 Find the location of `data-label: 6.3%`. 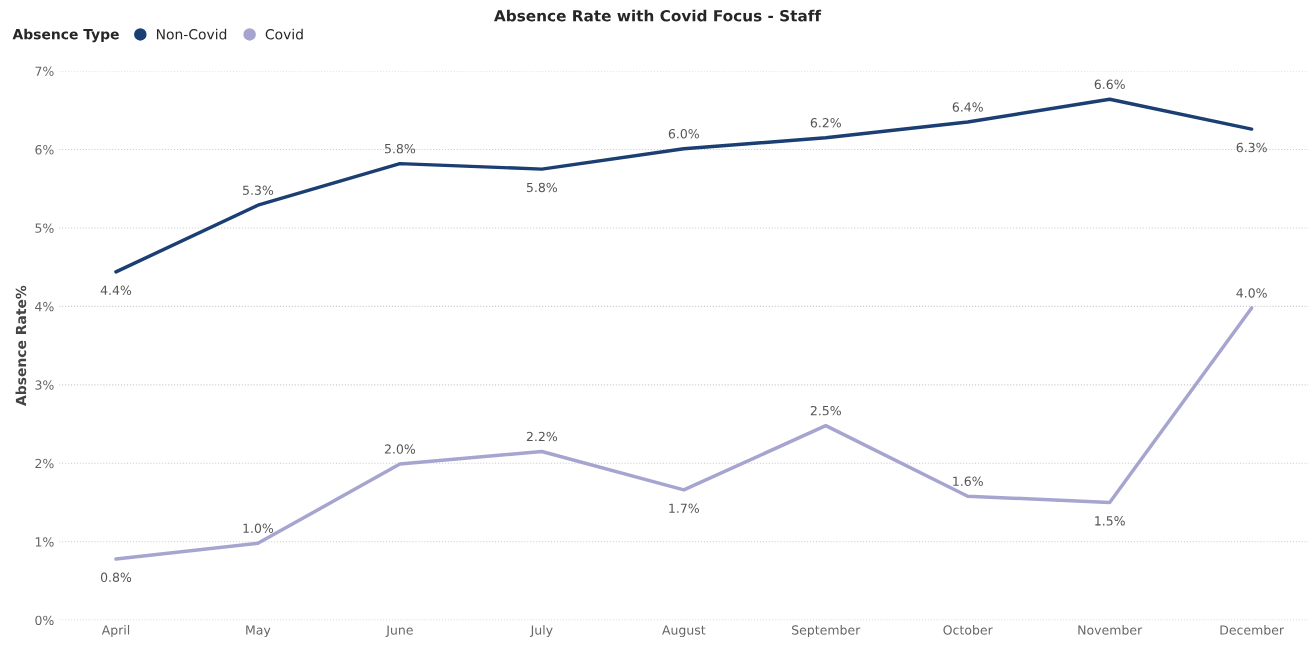

data-label: 6.3% is located at coordinates (1251, 147).